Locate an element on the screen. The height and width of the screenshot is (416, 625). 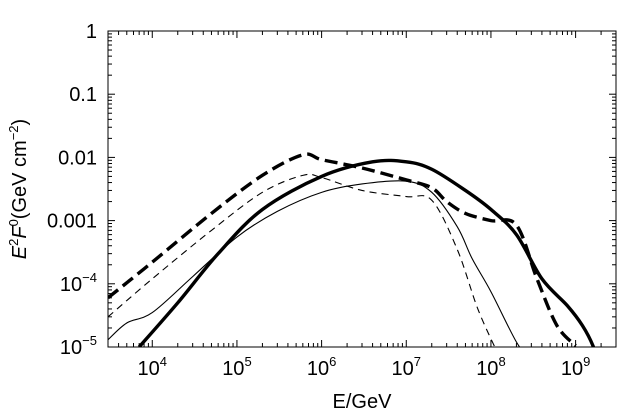
y-axis-title-units-exp: −2 is located at coordinates (13, 132).